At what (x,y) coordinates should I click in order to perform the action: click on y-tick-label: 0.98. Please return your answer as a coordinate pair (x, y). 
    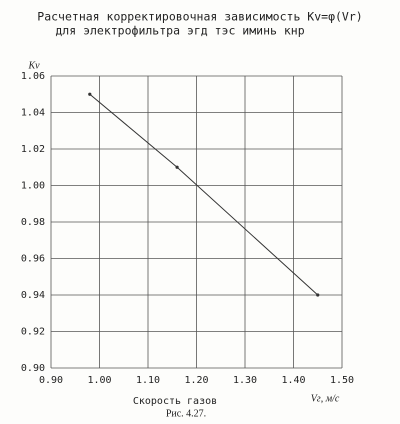
    Looking at the image, I should click on (33, 222).